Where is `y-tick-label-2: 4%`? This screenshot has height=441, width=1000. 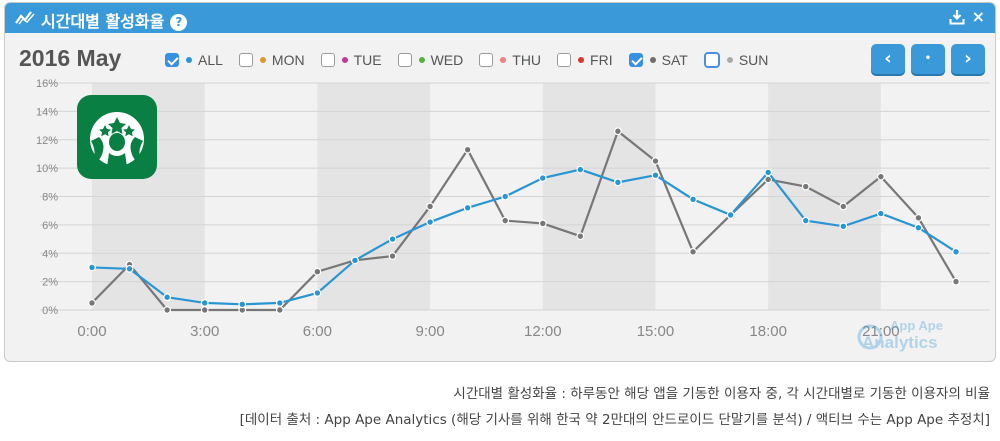 y-tick-label-2: 4% is located at coordinates (50, 254).